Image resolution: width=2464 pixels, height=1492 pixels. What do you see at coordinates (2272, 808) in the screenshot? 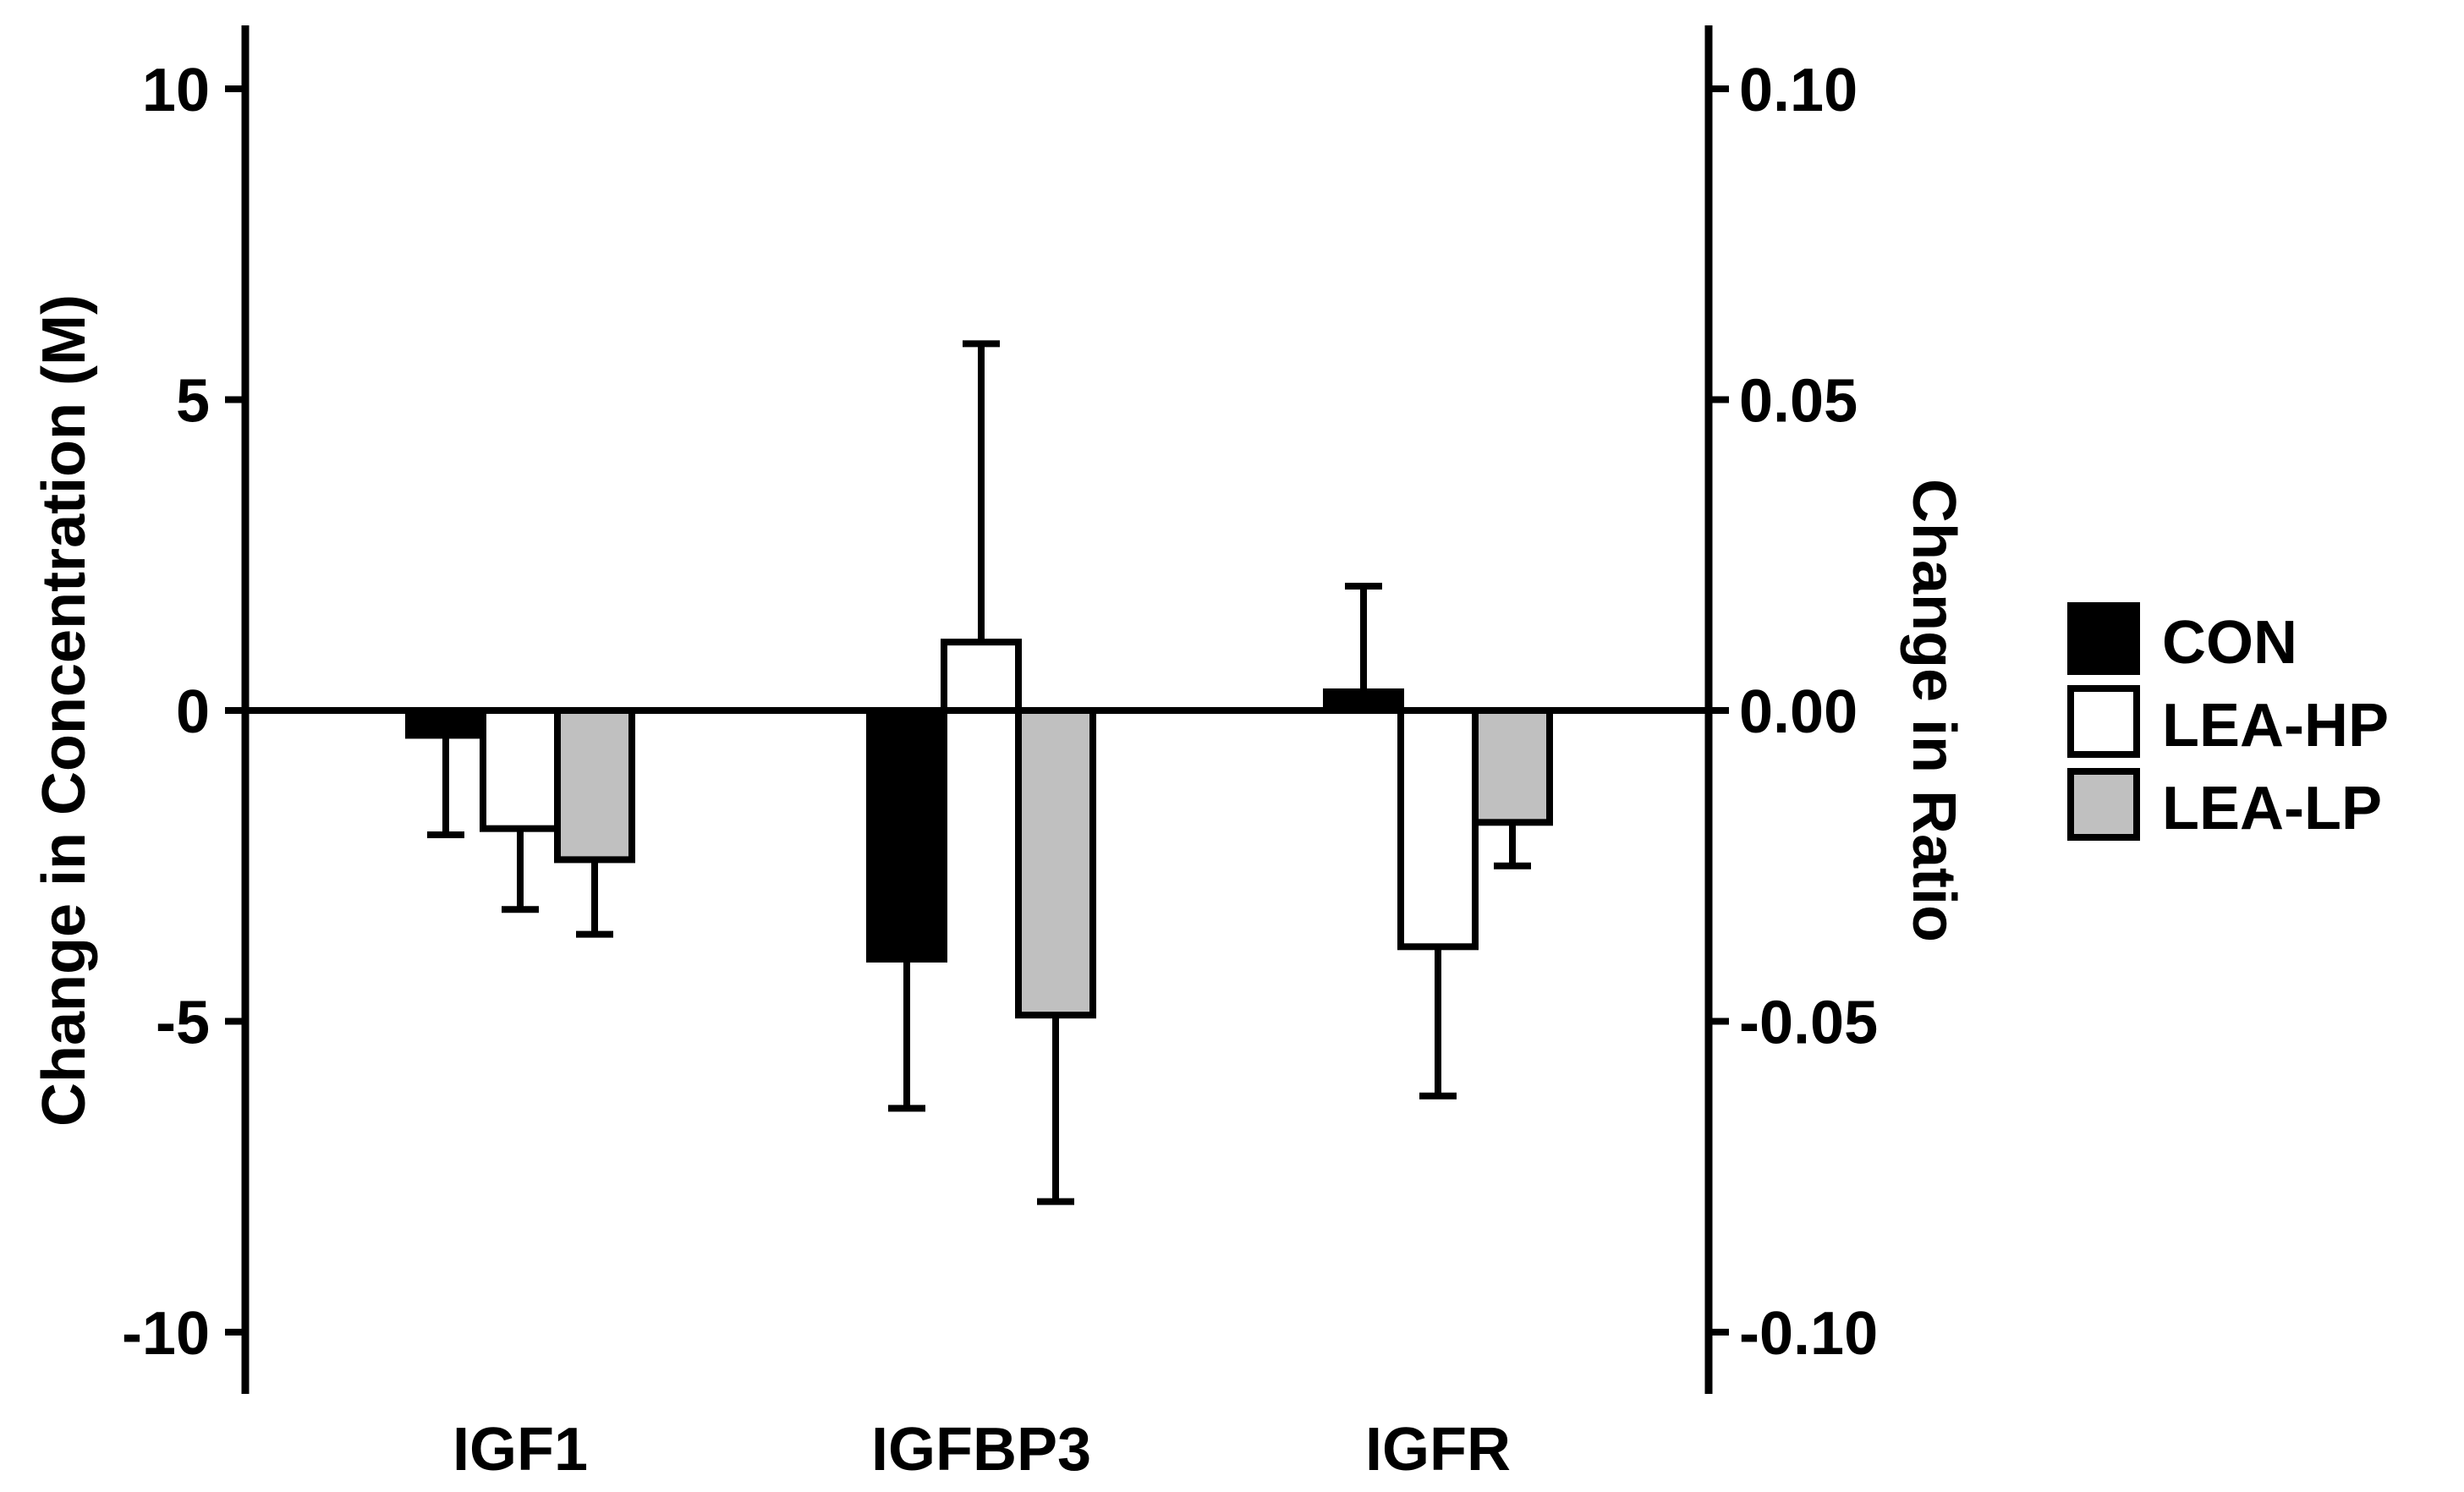
I see `legend-label-lea-lp: LEA-LP` at bounding box center [2272, 808].